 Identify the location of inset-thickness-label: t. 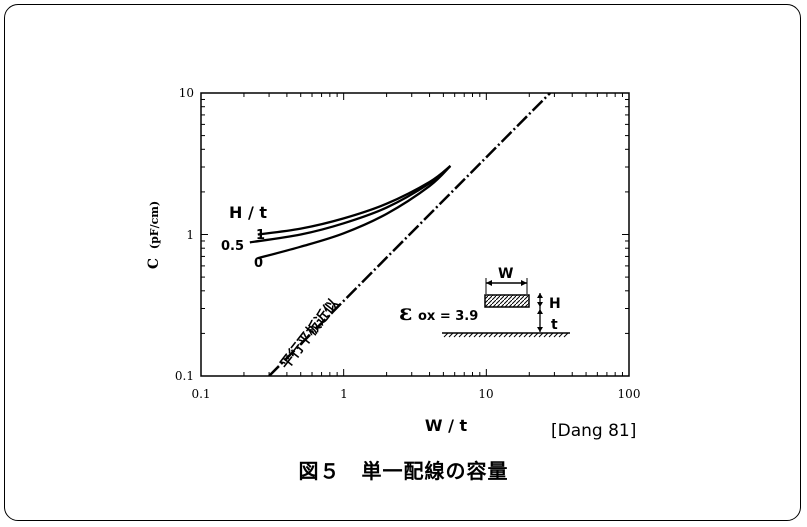
(554, 325).